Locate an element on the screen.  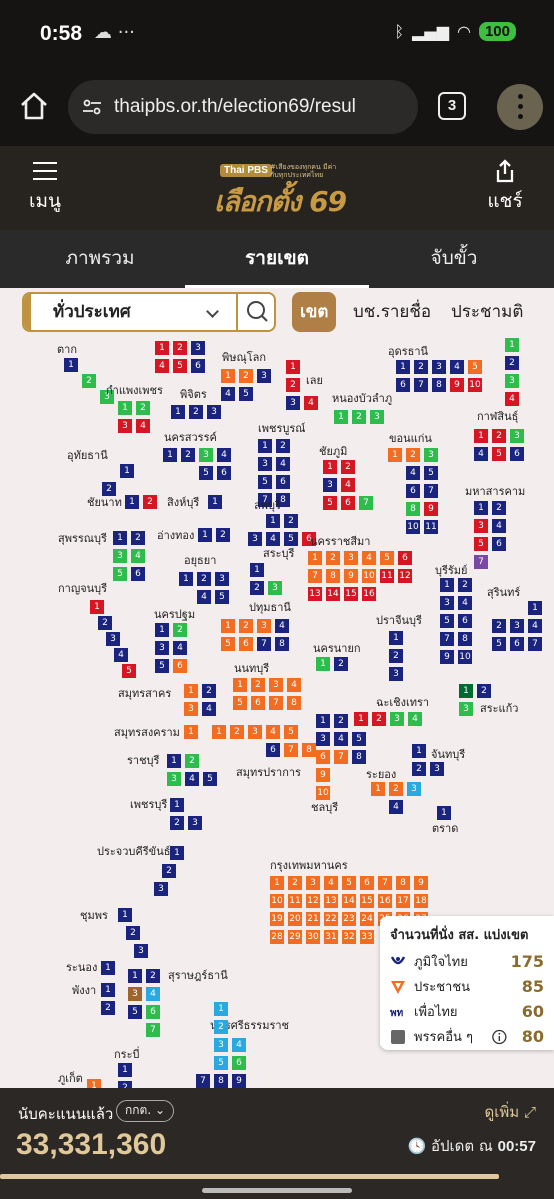
district-seat: 9 is located at coordinates (431, 509).